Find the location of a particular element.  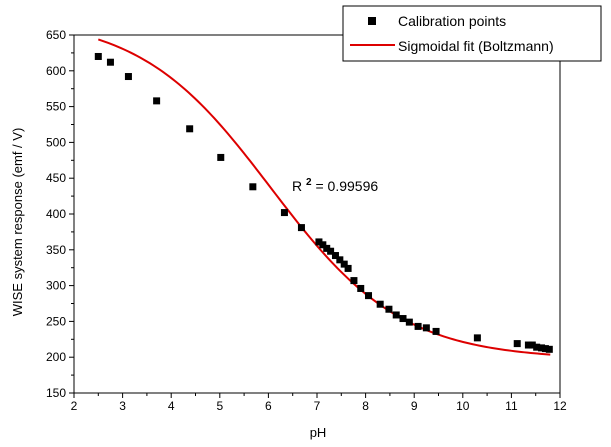

y-axis-label: WISE system response (emf / V) is located at coordinates (17, 222).